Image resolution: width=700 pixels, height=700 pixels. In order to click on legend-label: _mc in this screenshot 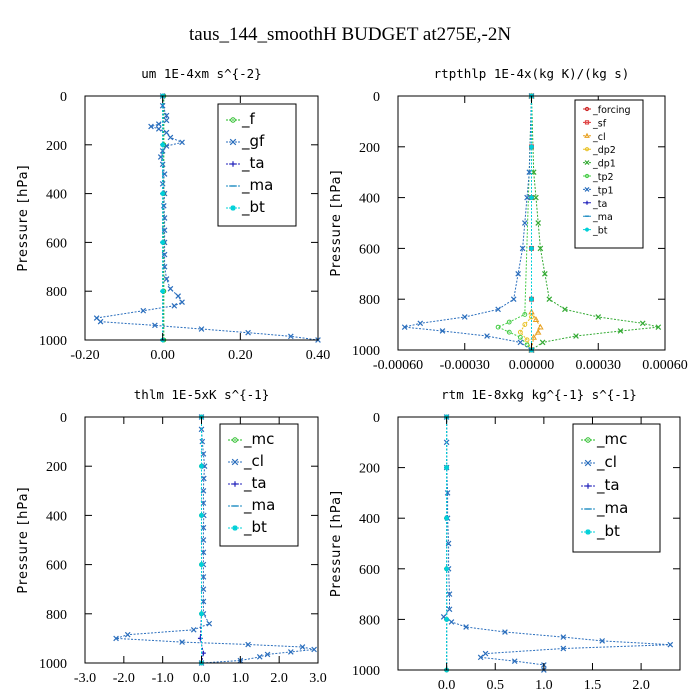, I will do `click(611, 439)`.